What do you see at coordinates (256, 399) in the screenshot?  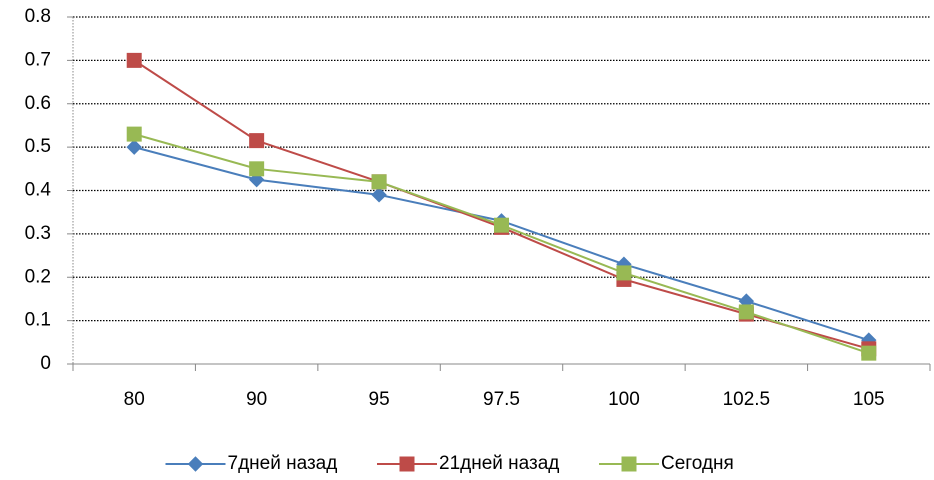 I see `x-tick-label: 90` at bounding box center [256, 399].